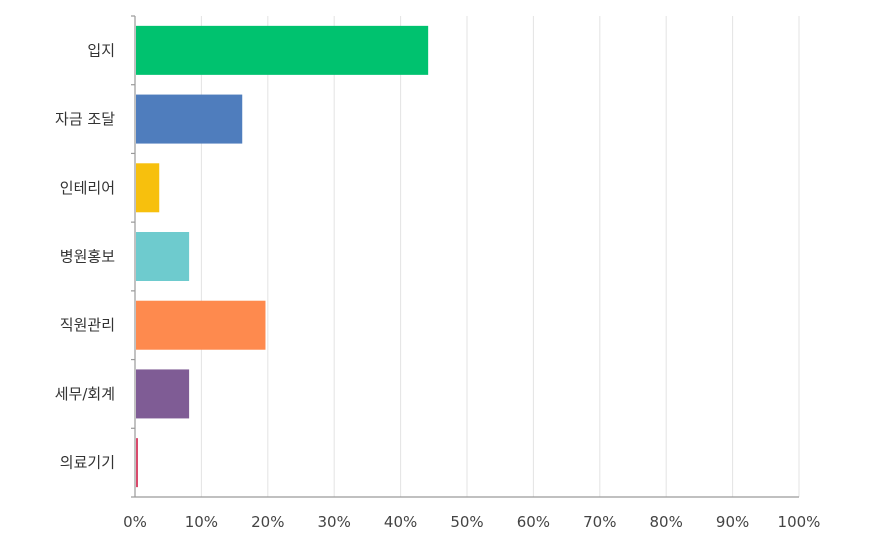  I want to click on category-label: 입지, so click(101, 50).